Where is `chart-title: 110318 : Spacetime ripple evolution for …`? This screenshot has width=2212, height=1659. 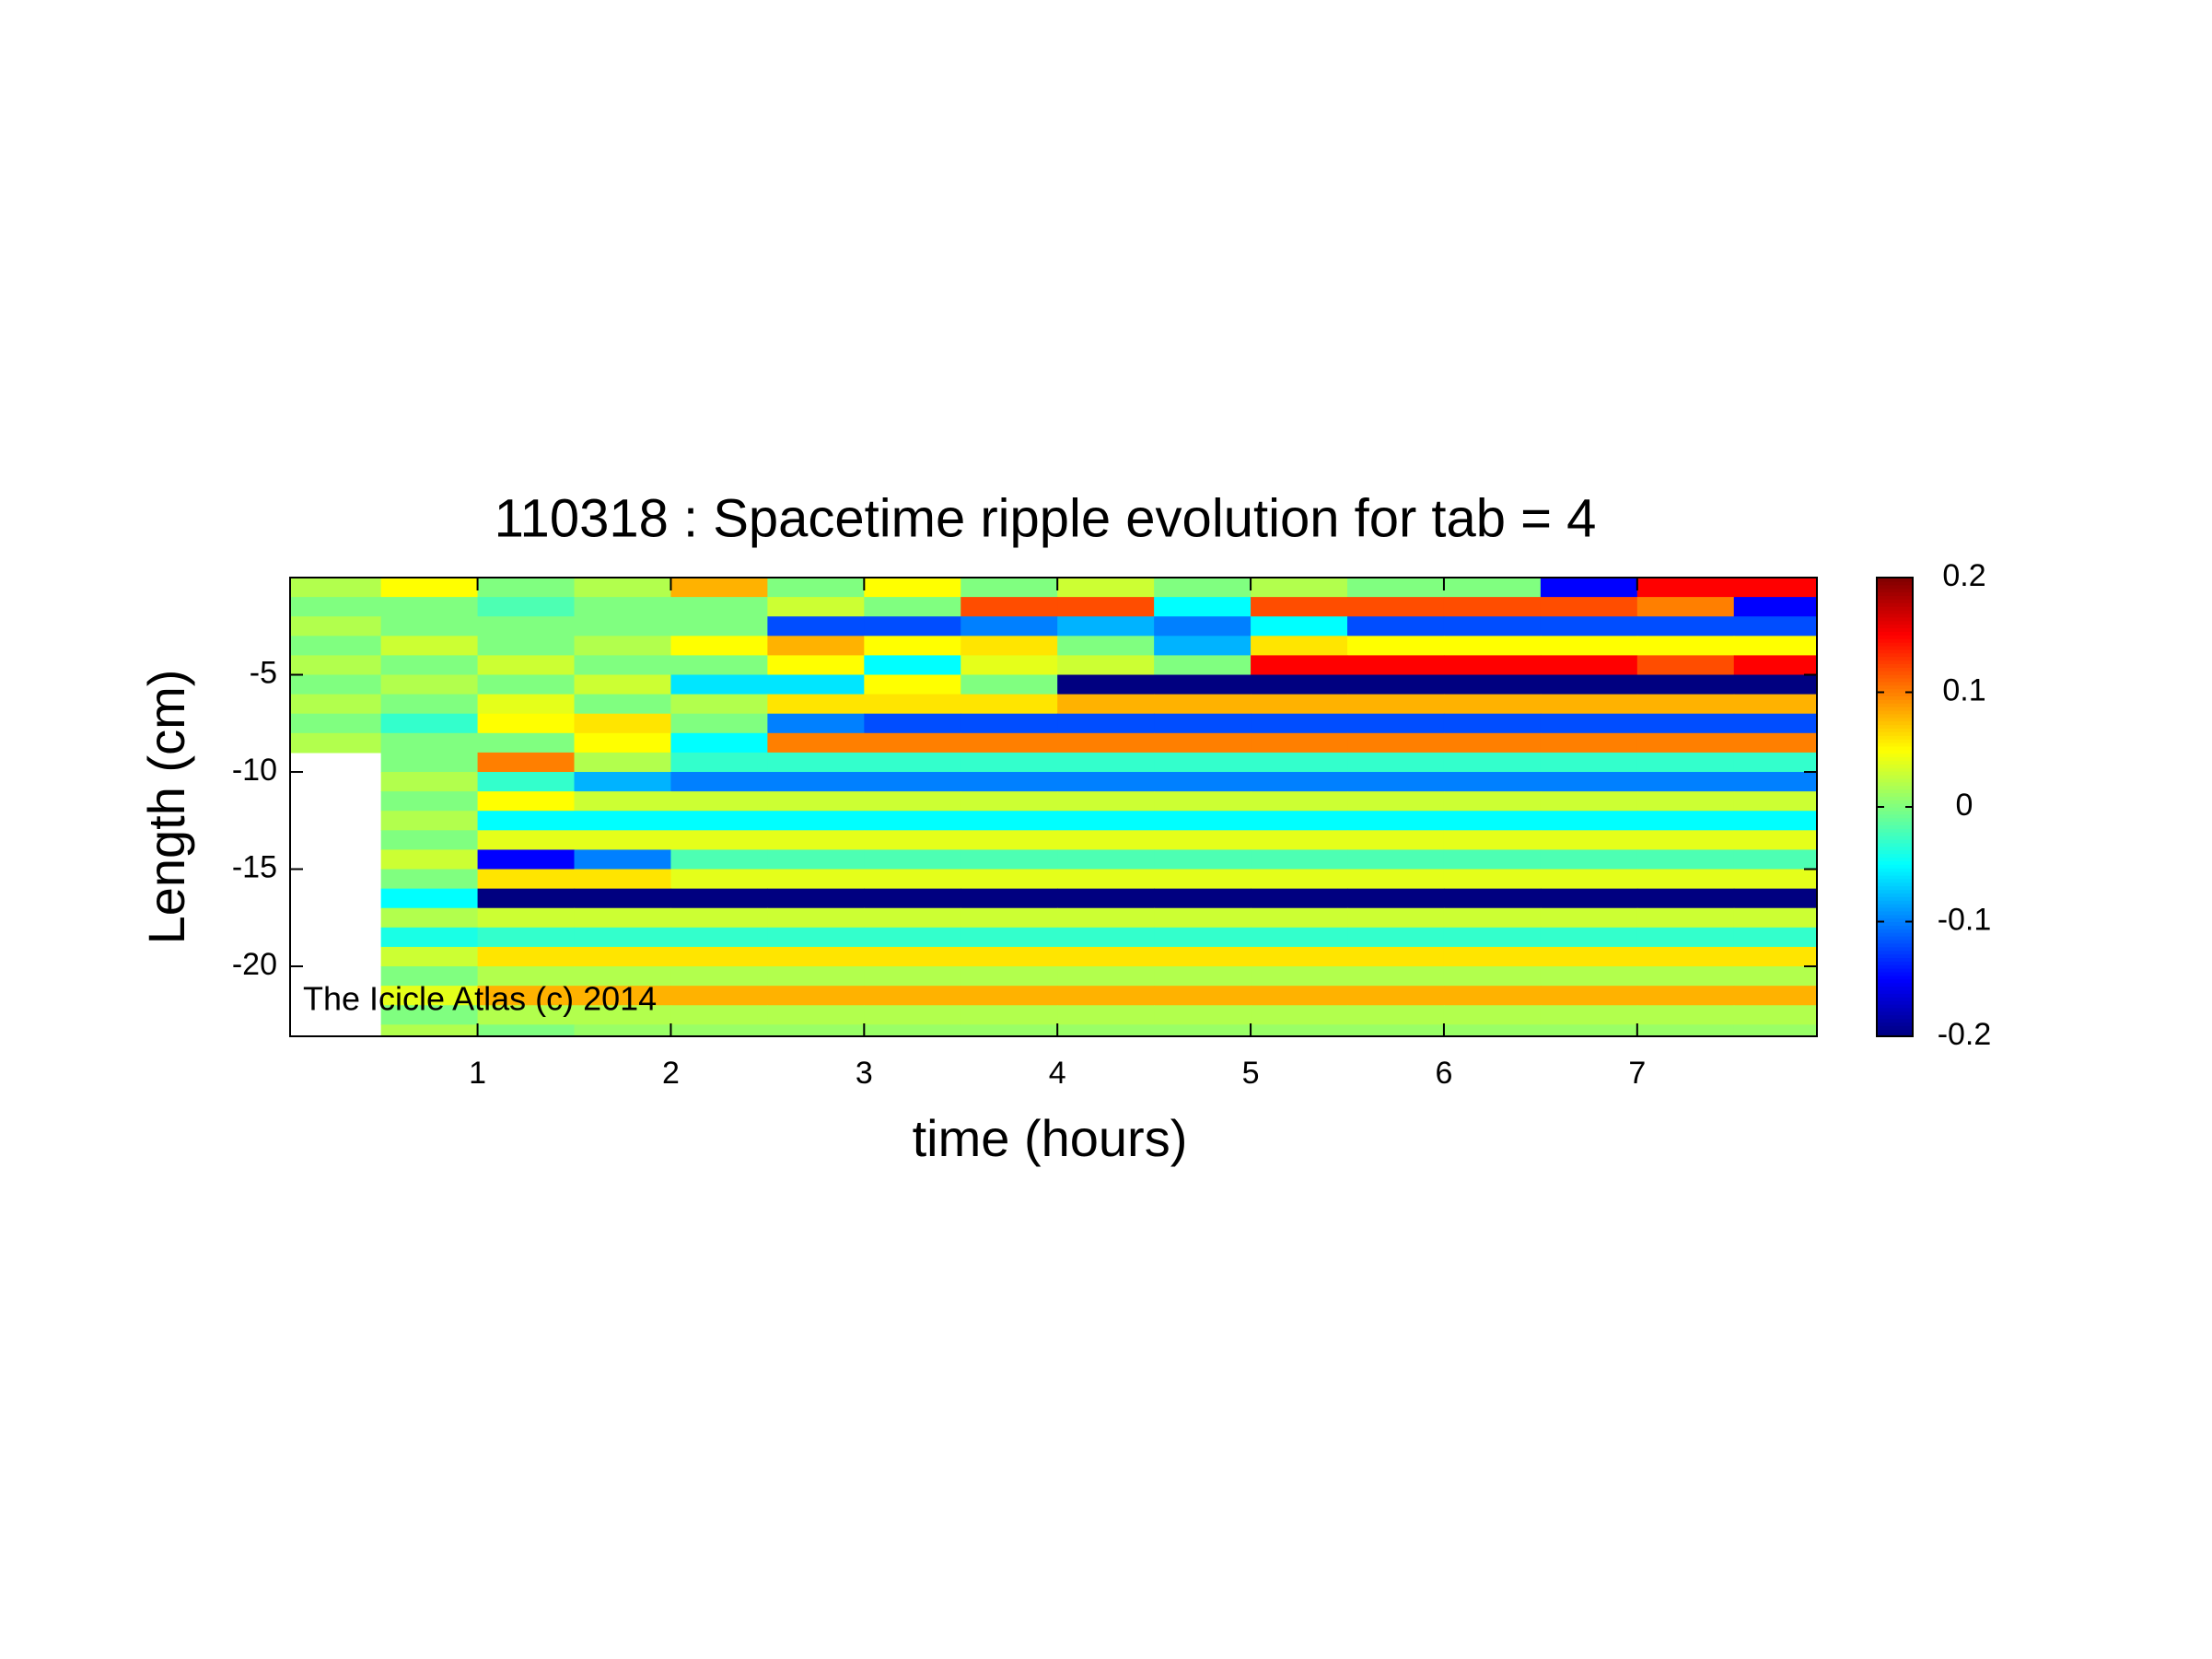
chart-title: 110318 : Spacetime ripple evolution for … is located at coordinates (1046, 518).